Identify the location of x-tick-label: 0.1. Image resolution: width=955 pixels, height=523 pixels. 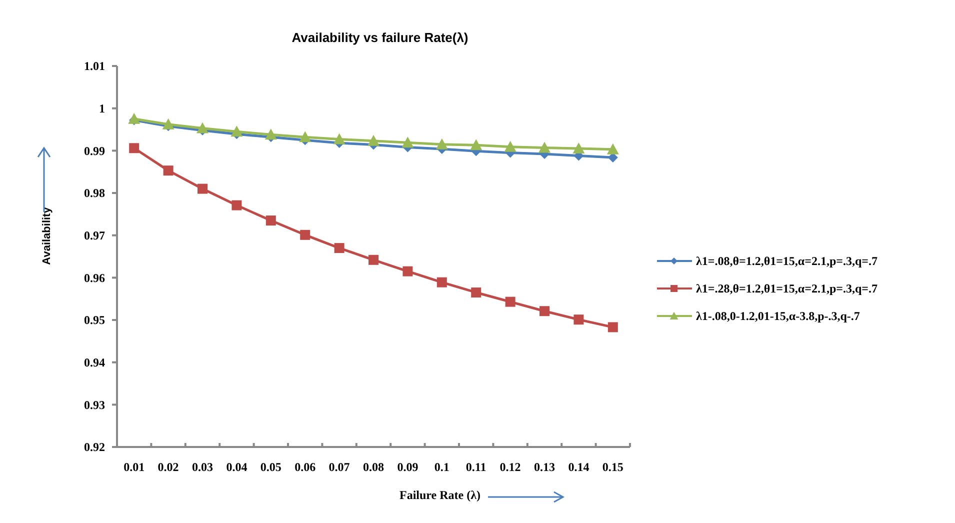
(442, 467).